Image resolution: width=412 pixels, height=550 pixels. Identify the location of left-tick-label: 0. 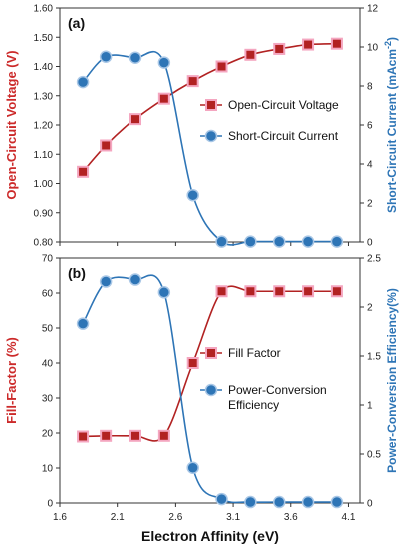
(50, 504).